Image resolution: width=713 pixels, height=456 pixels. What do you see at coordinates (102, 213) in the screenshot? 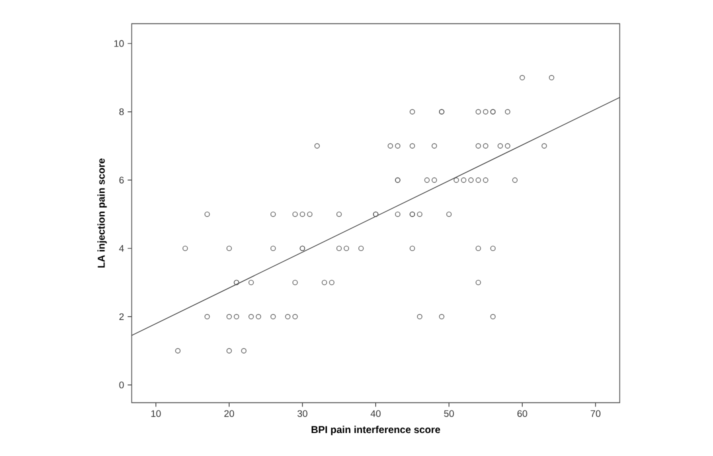
I see `y-axis-title: LA injection pain score` at bounding box center [102, 213].